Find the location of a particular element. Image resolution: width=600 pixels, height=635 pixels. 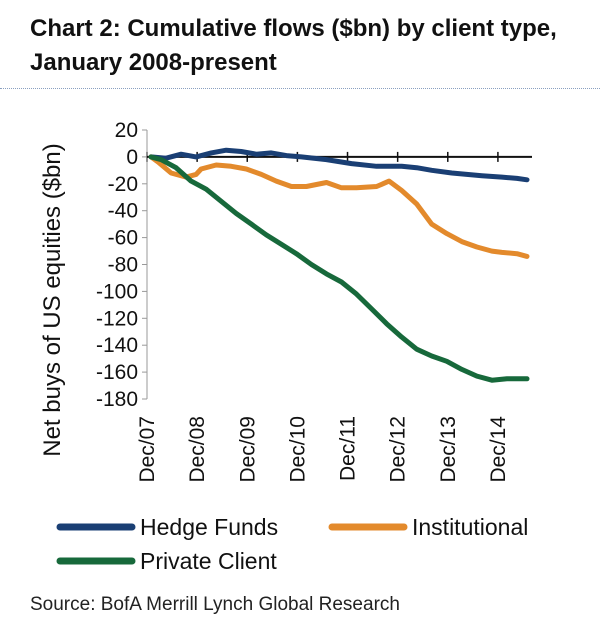

x-tick-label: Dec/12 is located at coordinates (398, 449).